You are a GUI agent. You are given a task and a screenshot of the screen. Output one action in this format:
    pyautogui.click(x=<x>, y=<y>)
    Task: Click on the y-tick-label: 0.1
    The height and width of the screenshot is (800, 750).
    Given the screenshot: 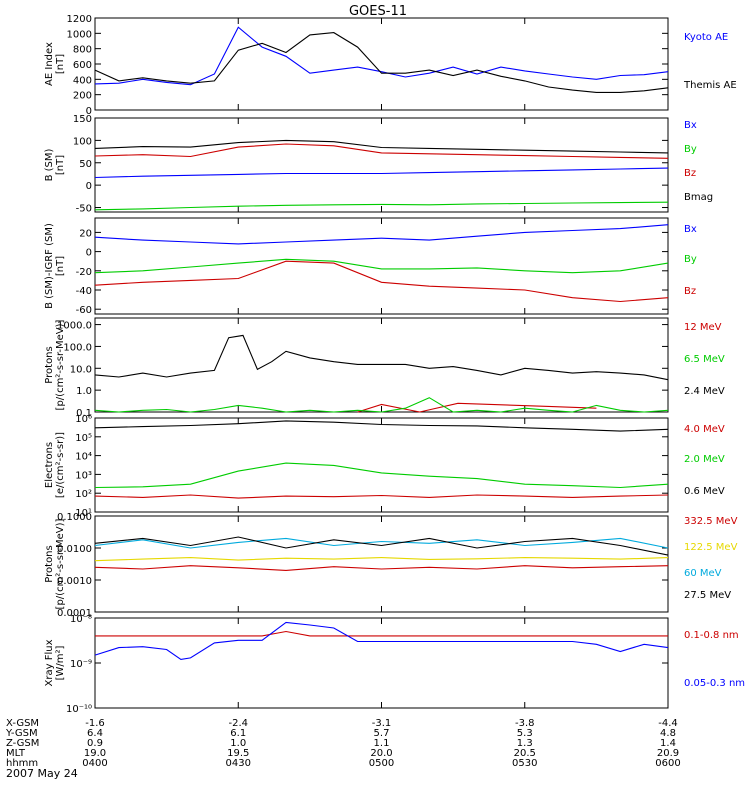 What is the action you would take?
    pyautogui.click(x=84, y=413)
    